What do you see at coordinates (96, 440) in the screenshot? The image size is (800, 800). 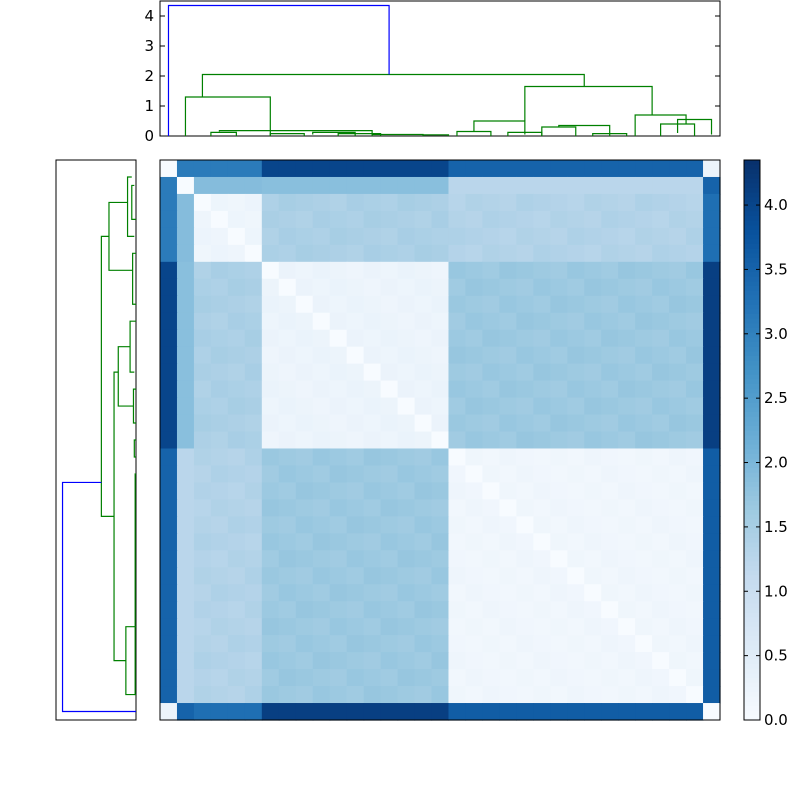 I see `left-dendrogram-frame` at bounding box center [96, 440].